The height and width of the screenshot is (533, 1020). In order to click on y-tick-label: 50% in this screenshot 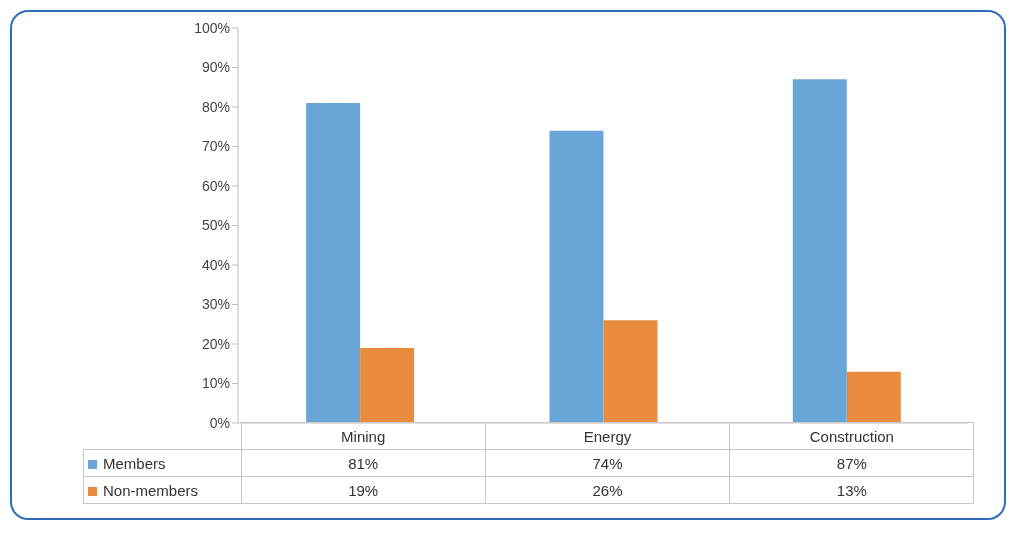, I will do `click(215, 225)`.